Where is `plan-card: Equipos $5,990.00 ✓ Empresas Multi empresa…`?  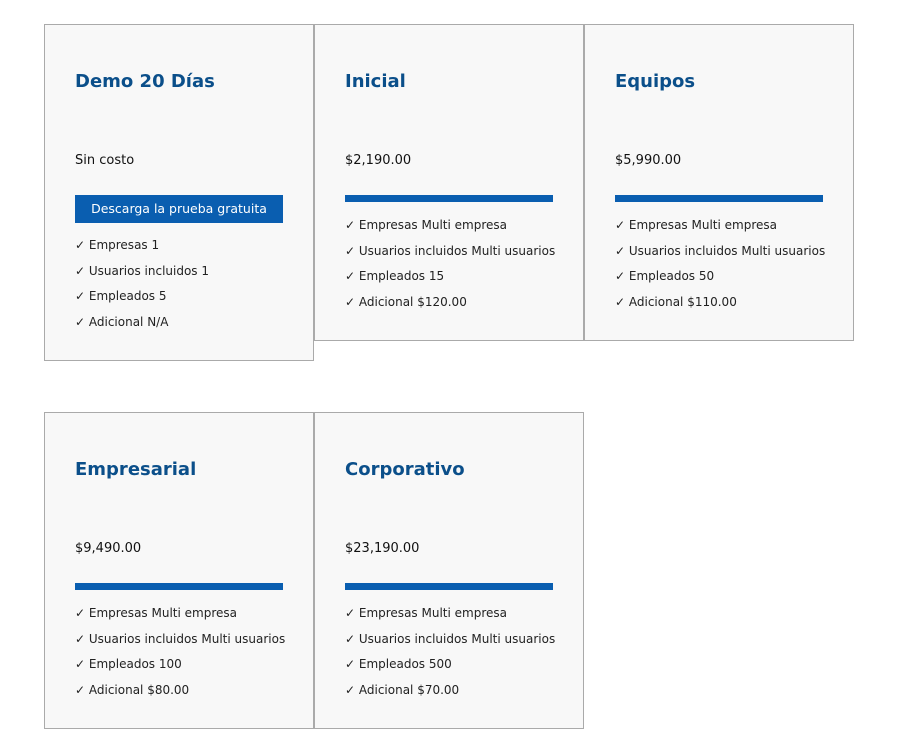
plan-card: Equipos $5,990.00 ✓ Empresas Multi empresa… is located at coordinates (719, 182).